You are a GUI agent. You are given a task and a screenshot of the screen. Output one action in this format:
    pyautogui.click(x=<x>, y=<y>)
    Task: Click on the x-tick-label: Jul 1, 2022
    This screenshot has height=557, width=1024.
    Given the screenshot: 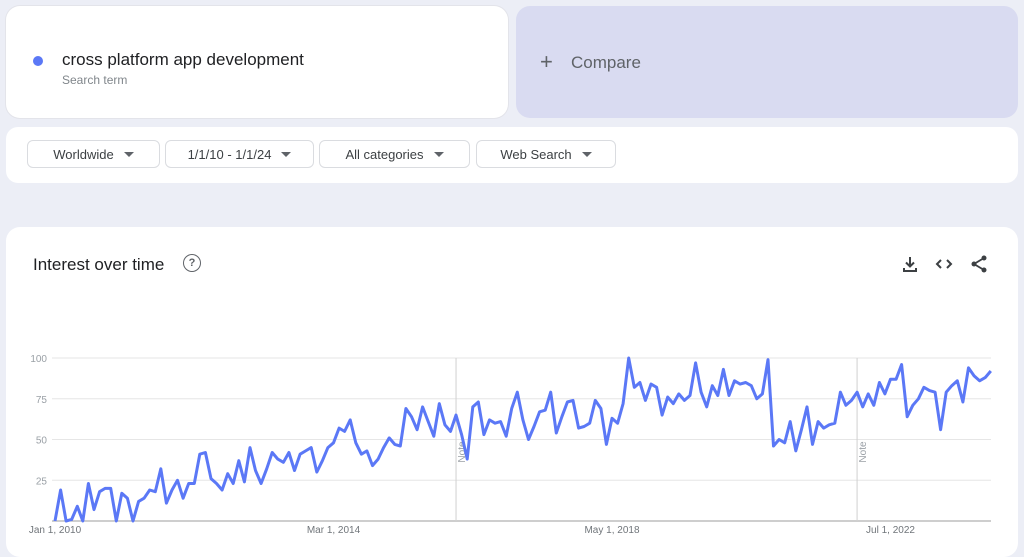 What is the action you would take?
    pyautogui.click(x=890, y=530)
    